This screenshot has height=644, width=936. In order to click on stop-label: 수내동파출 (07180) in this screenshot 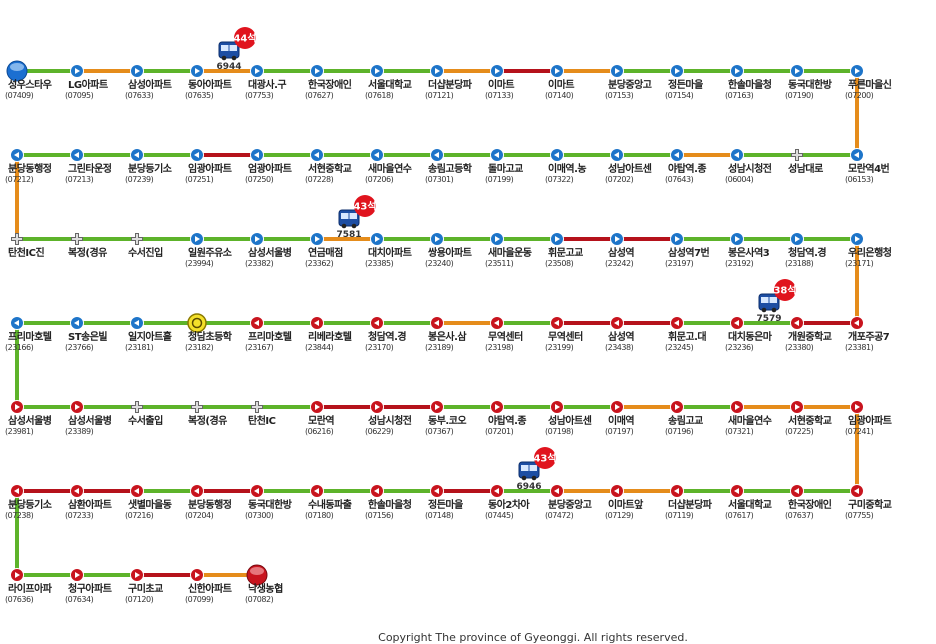, I will do `click(328, 510)`.